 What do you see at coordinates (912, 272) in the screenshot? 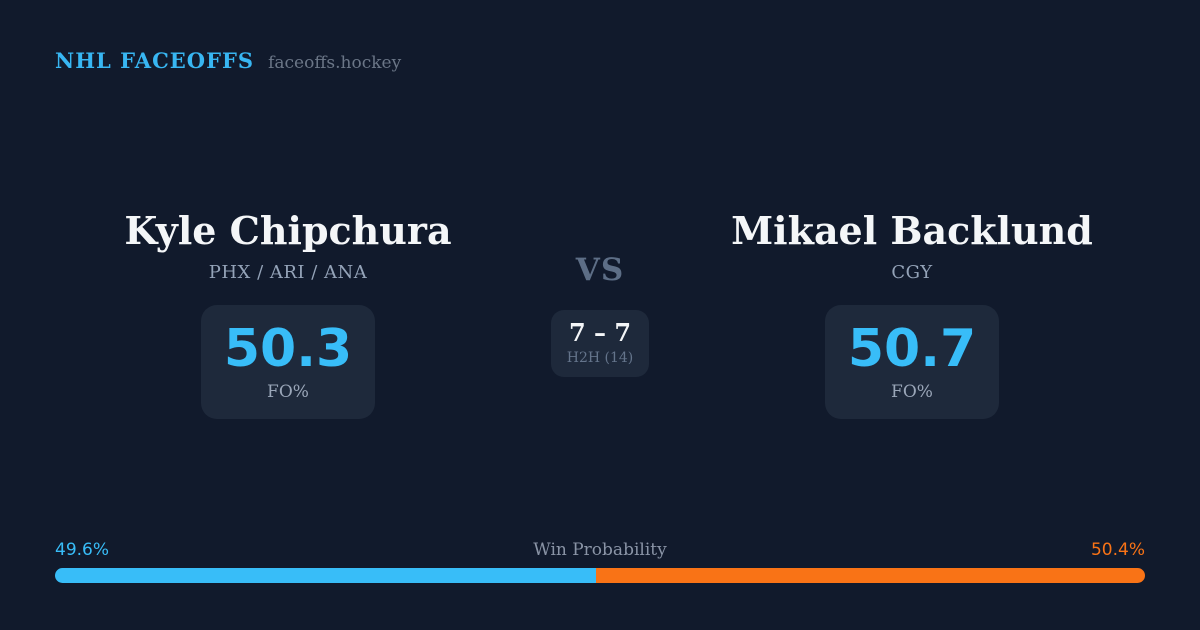
I see `right-player-teams: CGY` at bounding box center [912, 272].